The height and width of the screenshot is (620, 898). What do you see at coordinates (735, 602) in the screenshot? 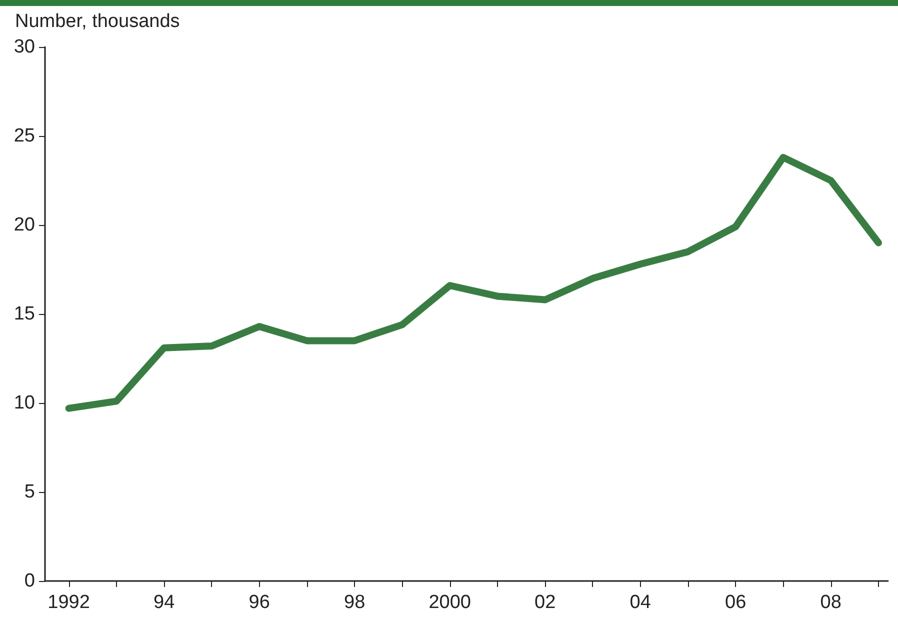
I see `x-tick-label: 06` at bounding box center [735, 602].